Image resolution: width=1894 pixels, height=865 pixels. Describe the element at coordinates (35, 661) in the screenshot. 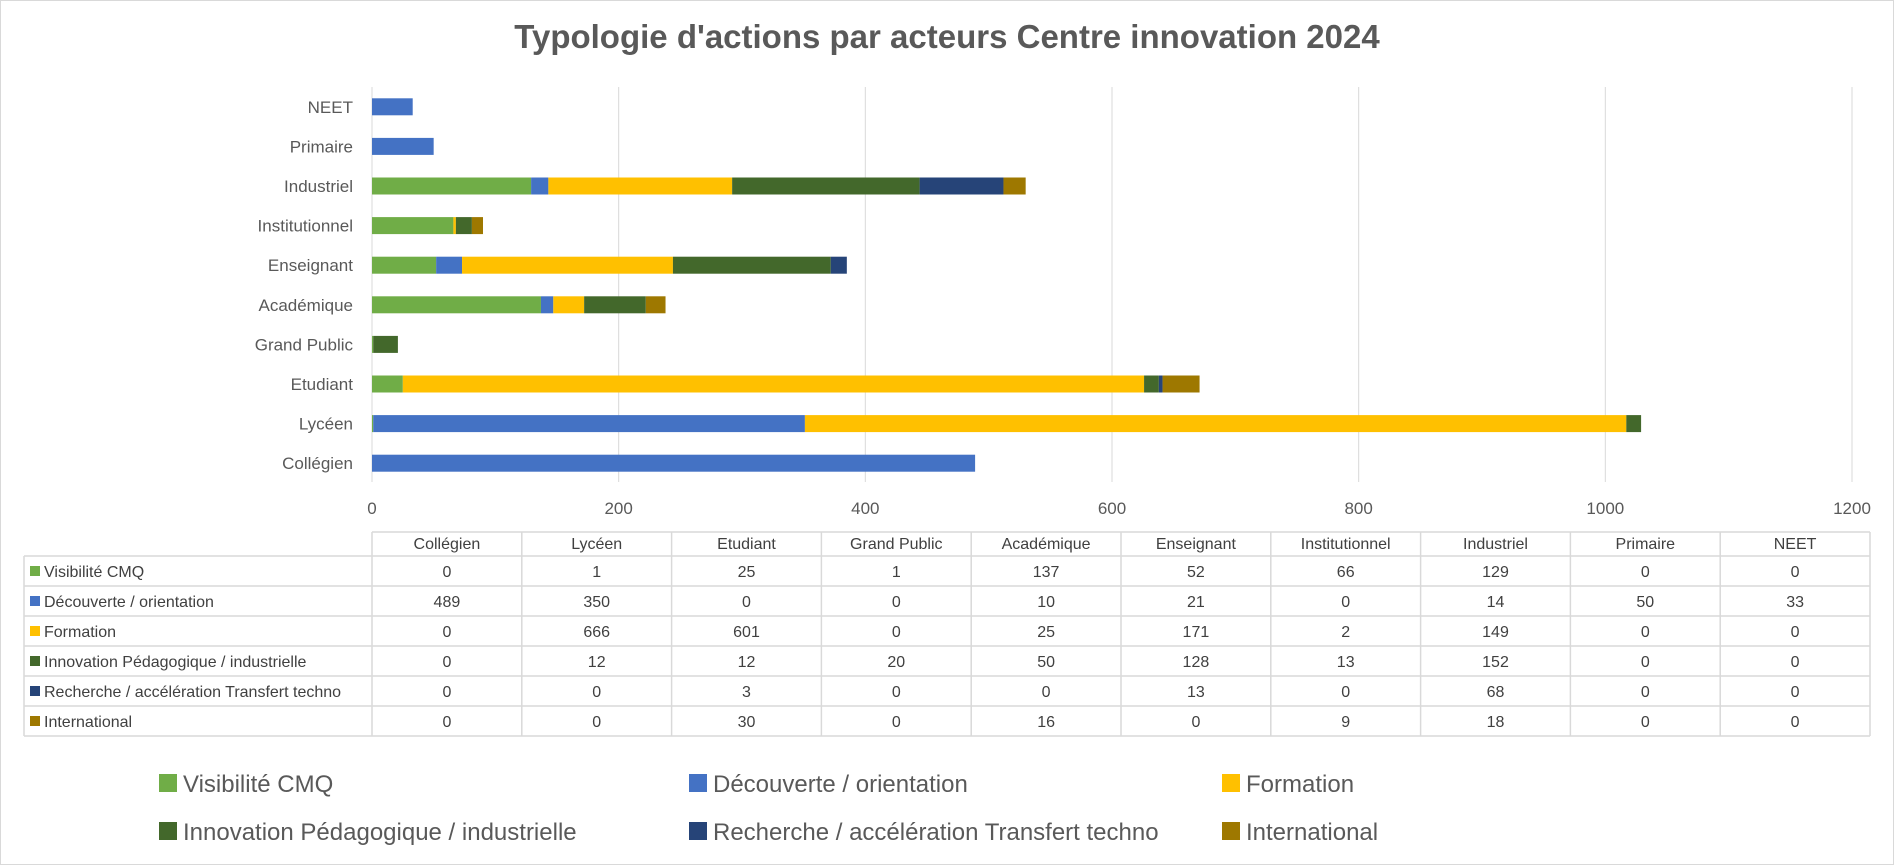

I see `table-legend-key-innovation-pedagogique-industrielle` at that location.